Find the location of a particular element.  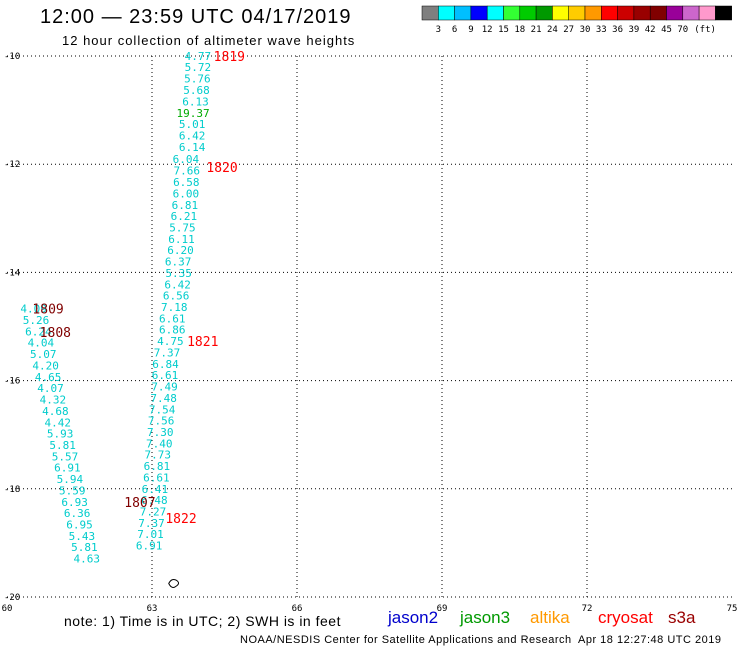

y-tick-label: -14 is located at coordinates (12, 273).